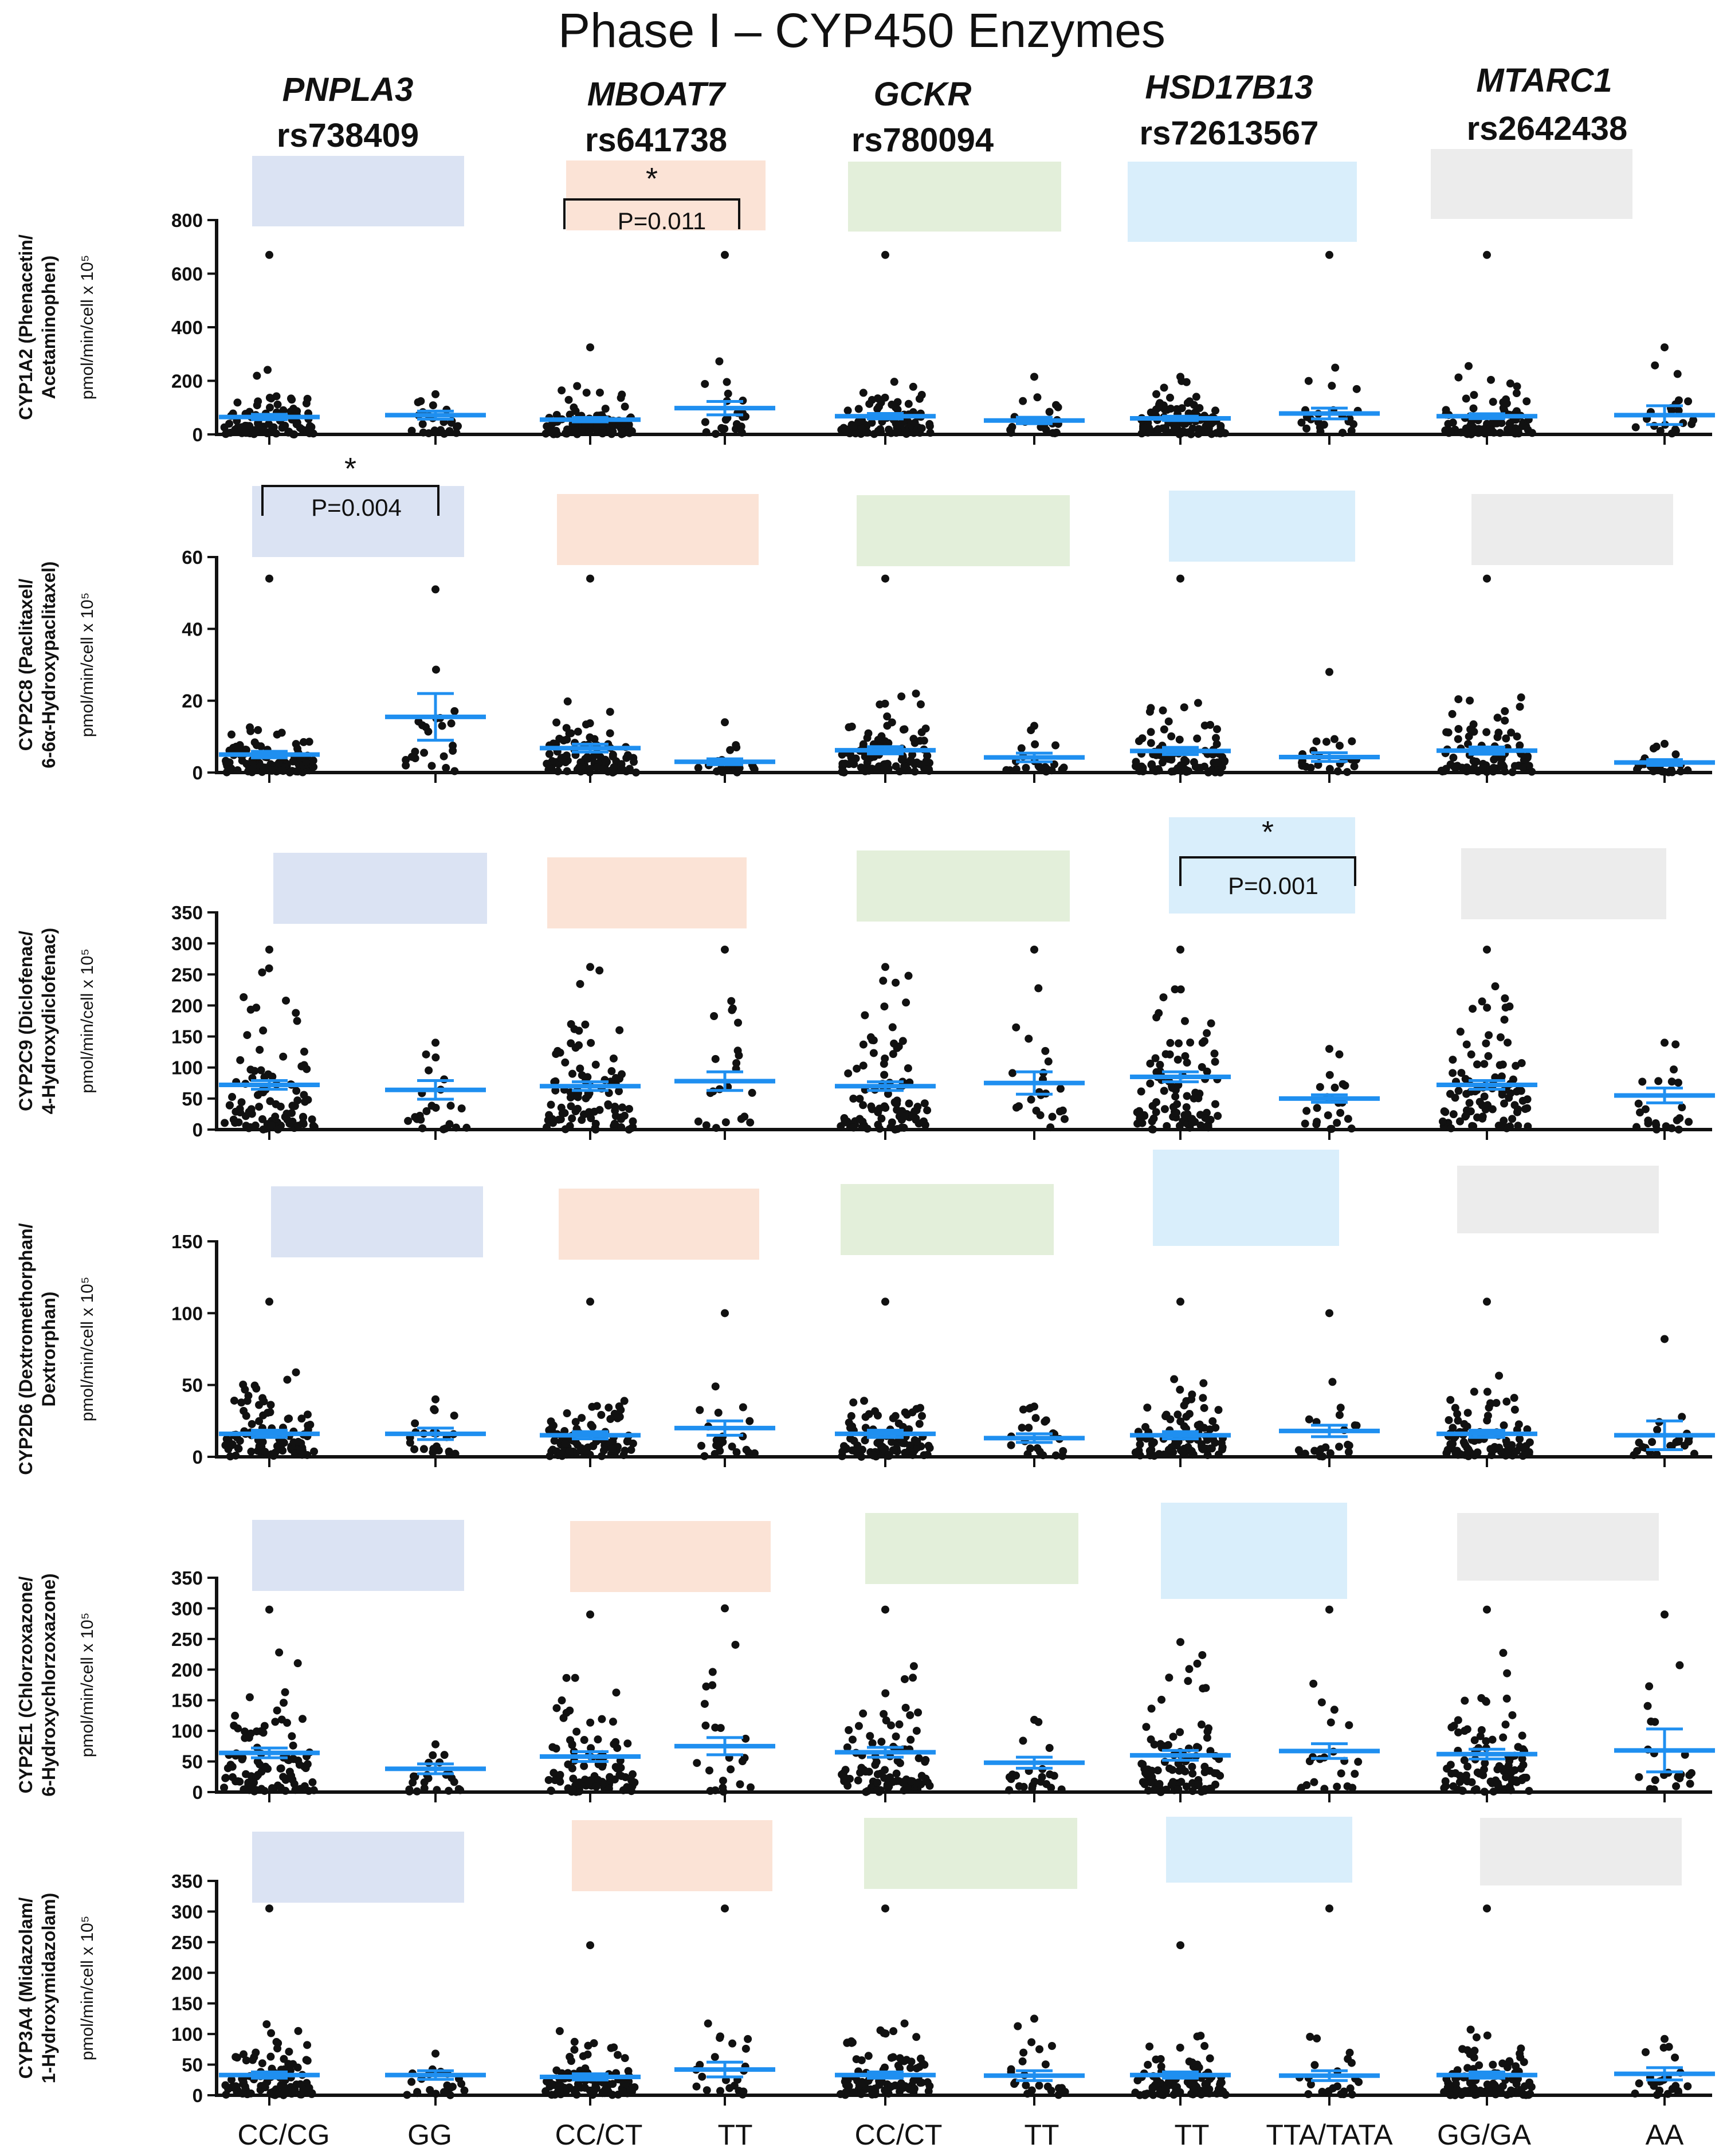 This screenshot has height=2156, width=1723. I want to click on x-category-8: GG/GA, so click(1485, 2135).